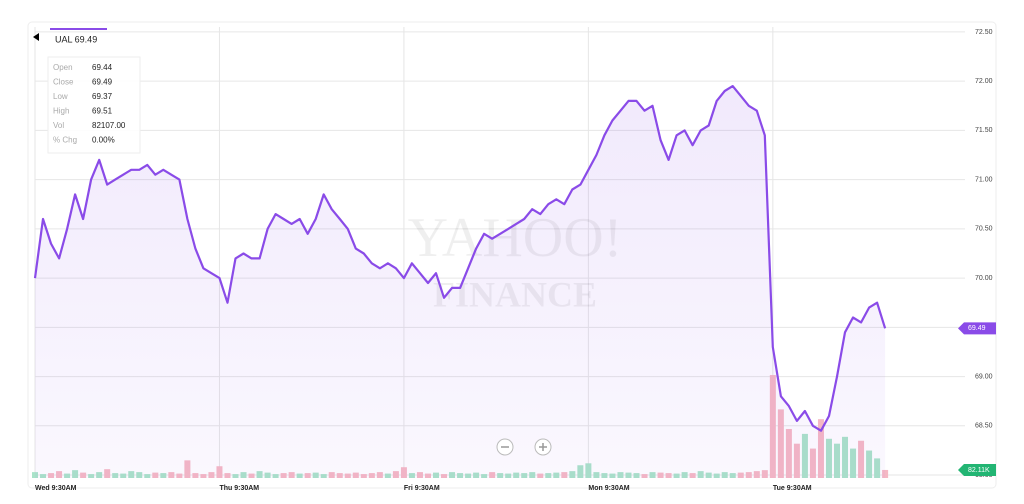  Describe the element at coordinates (984, 32) in the screenshot. I see `y-tick-label: 72.50` at that location.